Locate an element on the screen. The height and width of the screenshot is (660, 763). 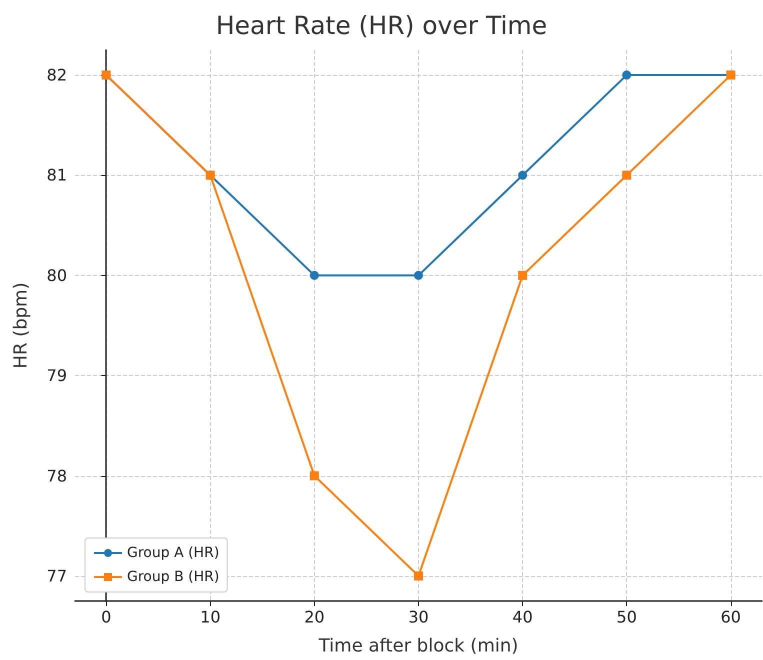
y-tick-label: 80 is located at coordinates (56, 275).